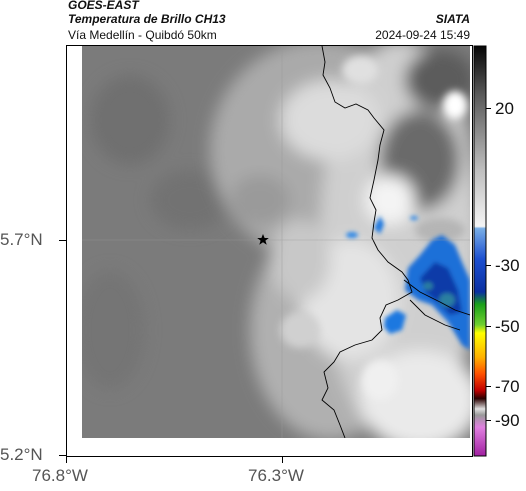 The width and height of the screenshot is (526, 491). I want to click on datetime-label: 2024-09-24 15:49, so click(422, 35).